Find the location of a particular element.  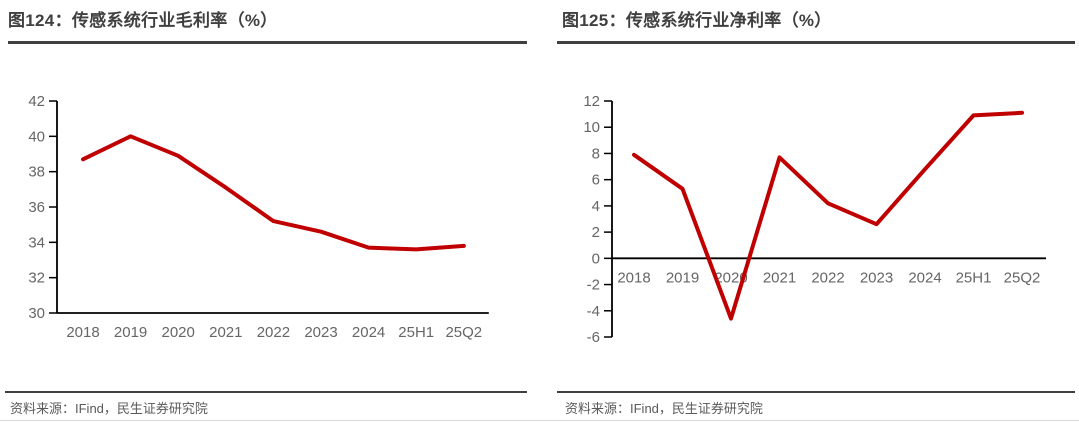

chart2-source: 资料来源：IFind，民生证券研究院 is located at coordinates (664, 408).